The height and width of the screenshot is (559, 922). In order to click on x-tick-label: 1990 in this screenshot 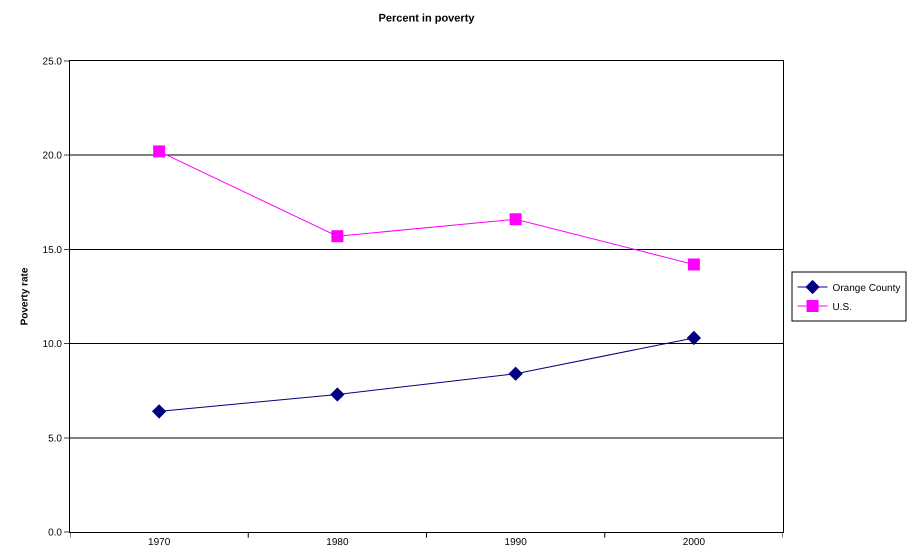, I will do `click(516, 542)`.